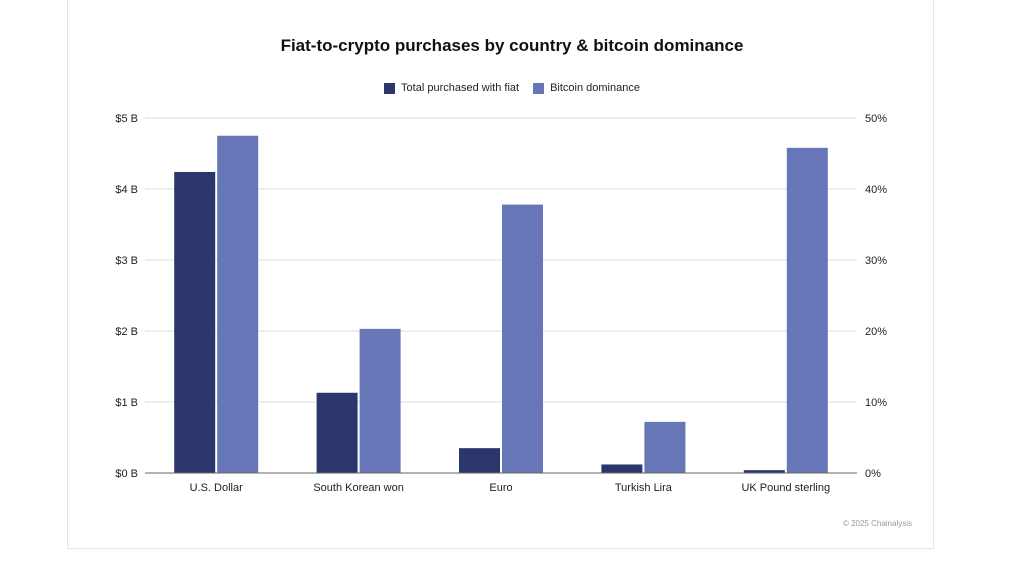 Image resolution: width=1024 pixels, height=566 pixels. Describe the element at coordinates (873, 474) in the screenshot. I see `y-right-tick-label: 0%` at that location.